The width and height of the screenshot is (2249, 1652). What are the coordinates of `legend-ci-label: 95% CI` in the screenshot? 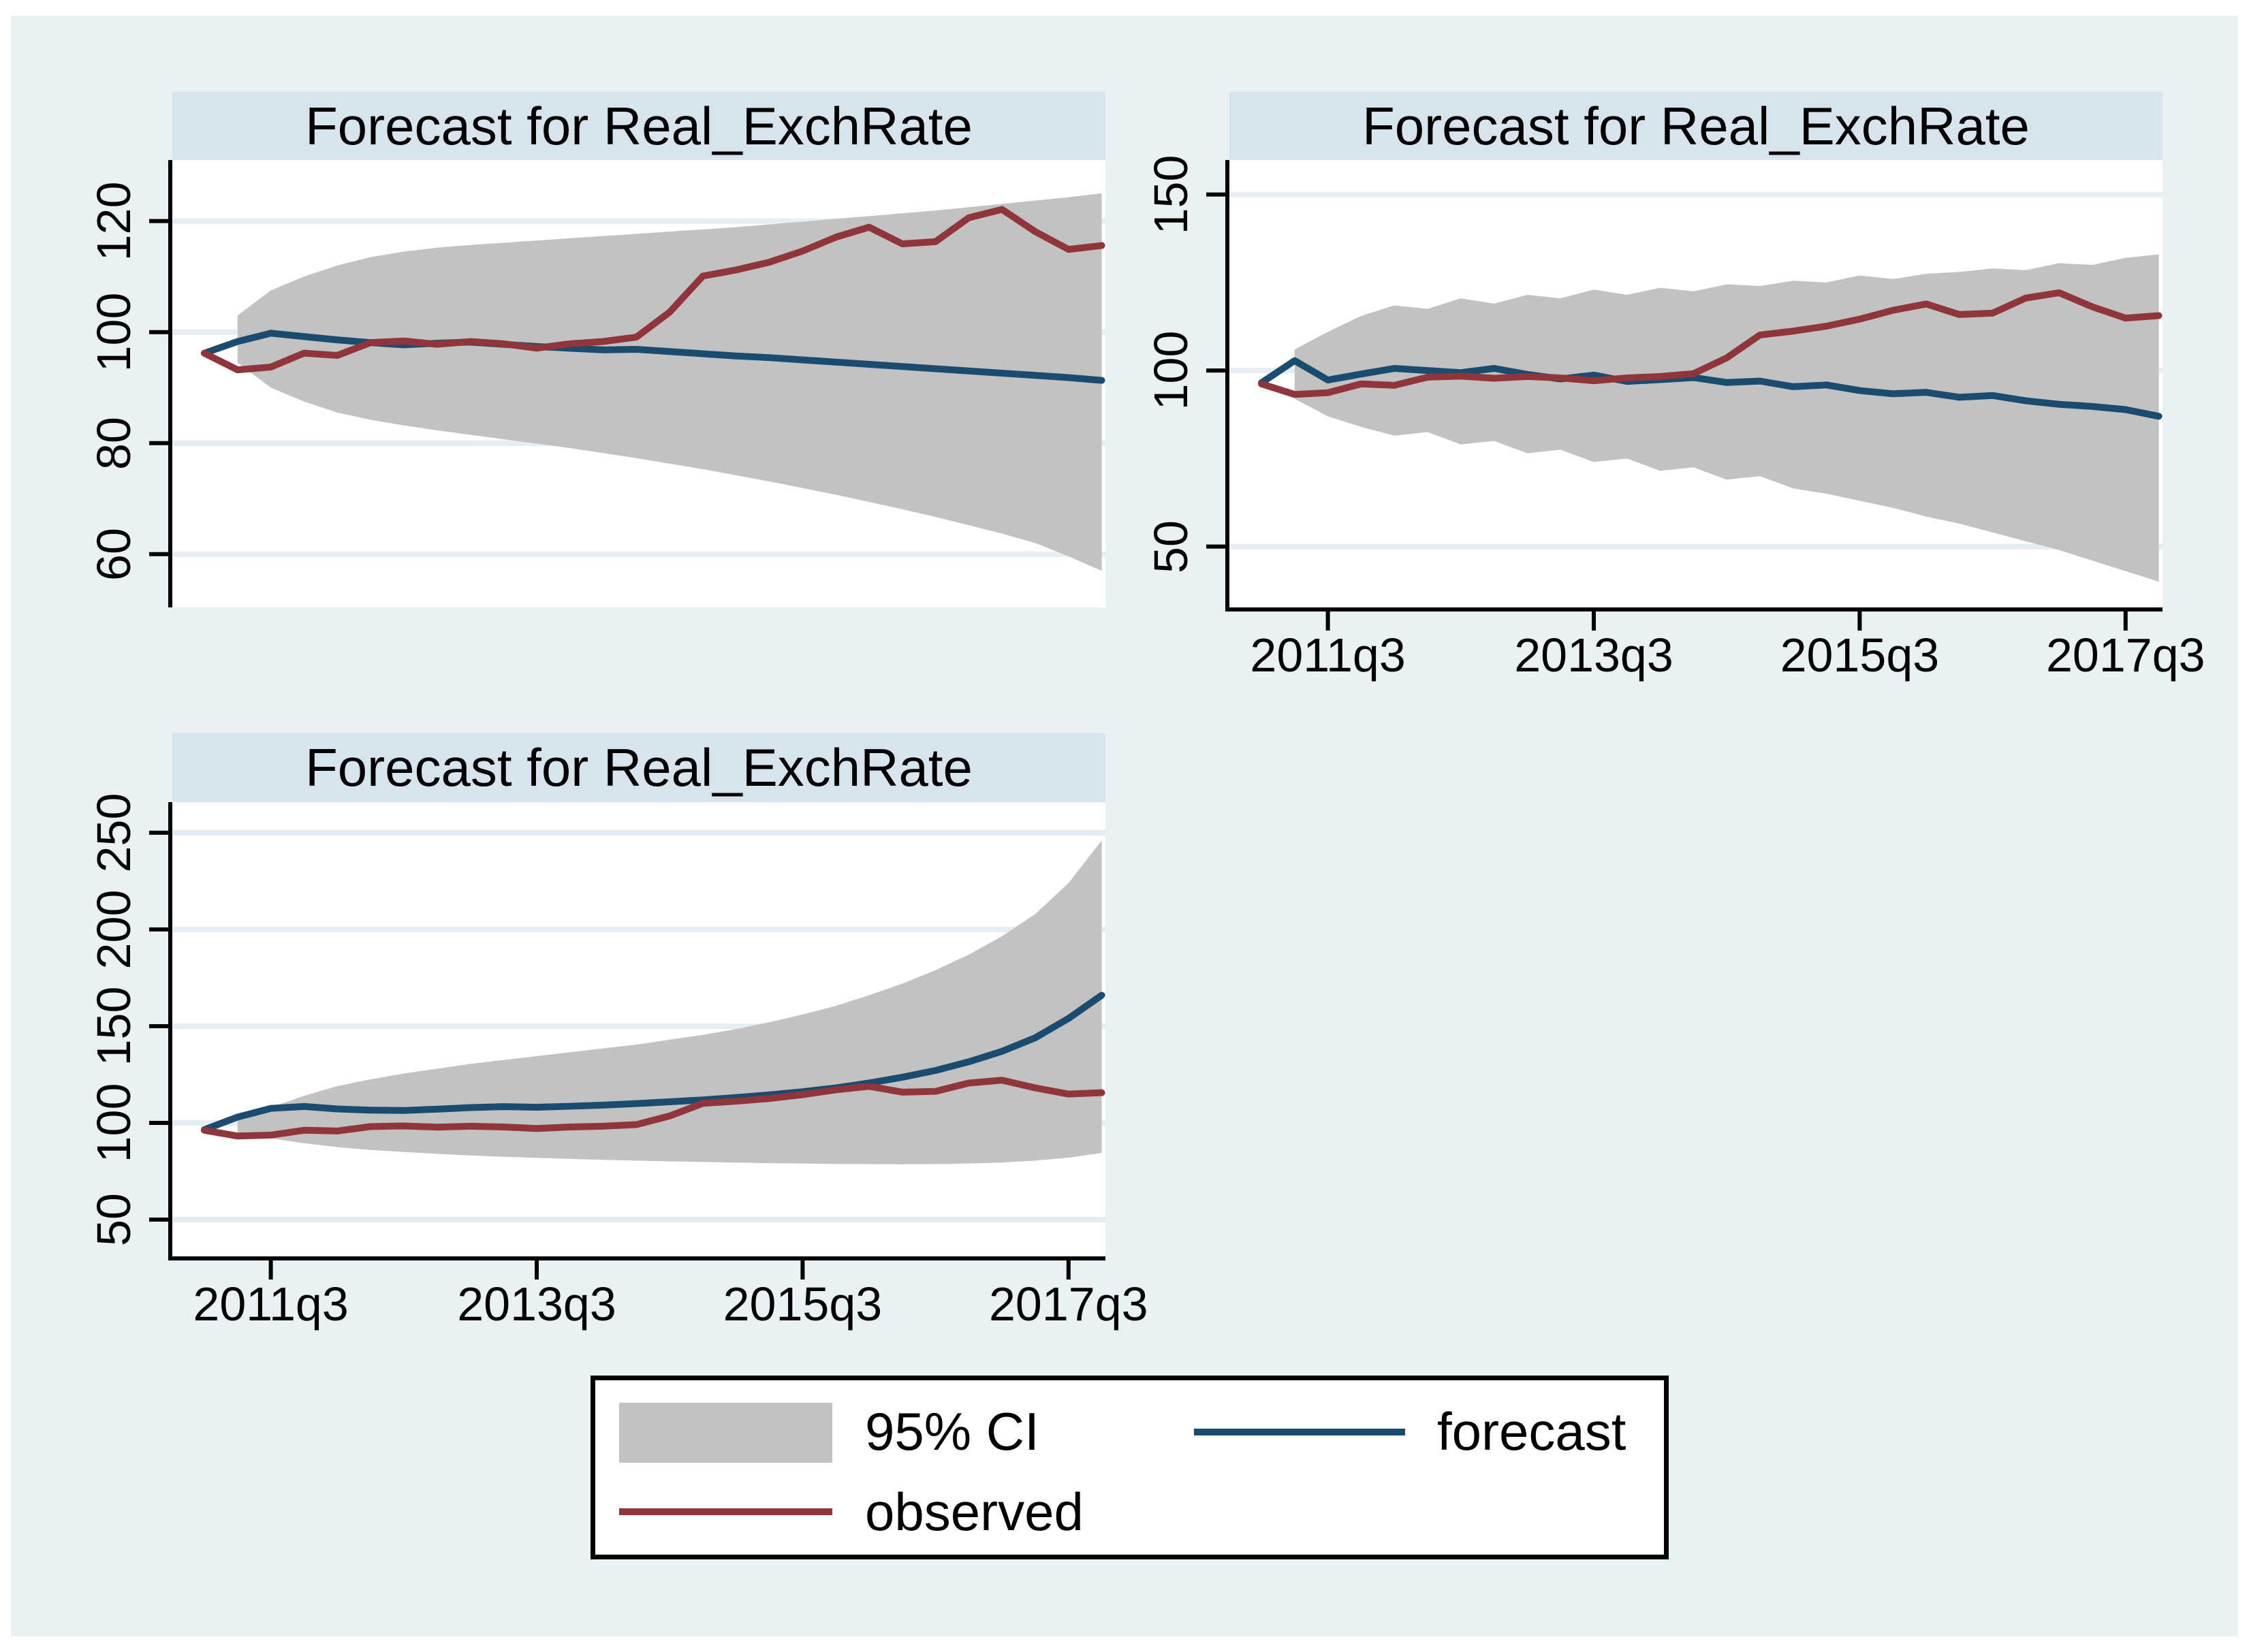 It's located at (952, 1431).